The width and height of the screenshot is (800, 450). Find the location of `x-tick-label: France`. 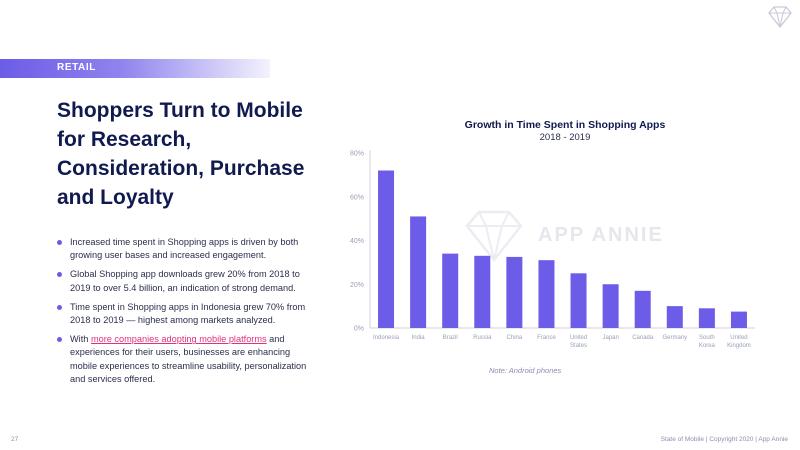

x-tick-label: France is located at coordinates (546, 338).